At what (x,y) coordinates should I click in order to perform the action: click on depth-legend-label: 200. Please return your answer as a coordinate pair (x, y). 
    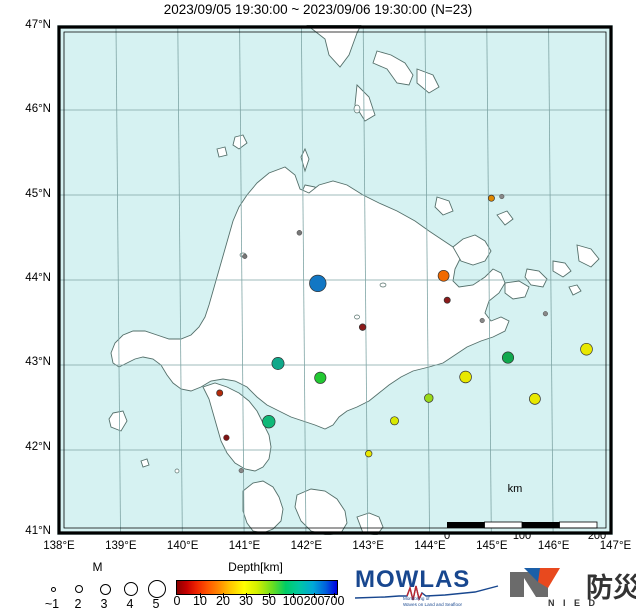
    Looking at the image, I should click on (314, 601).